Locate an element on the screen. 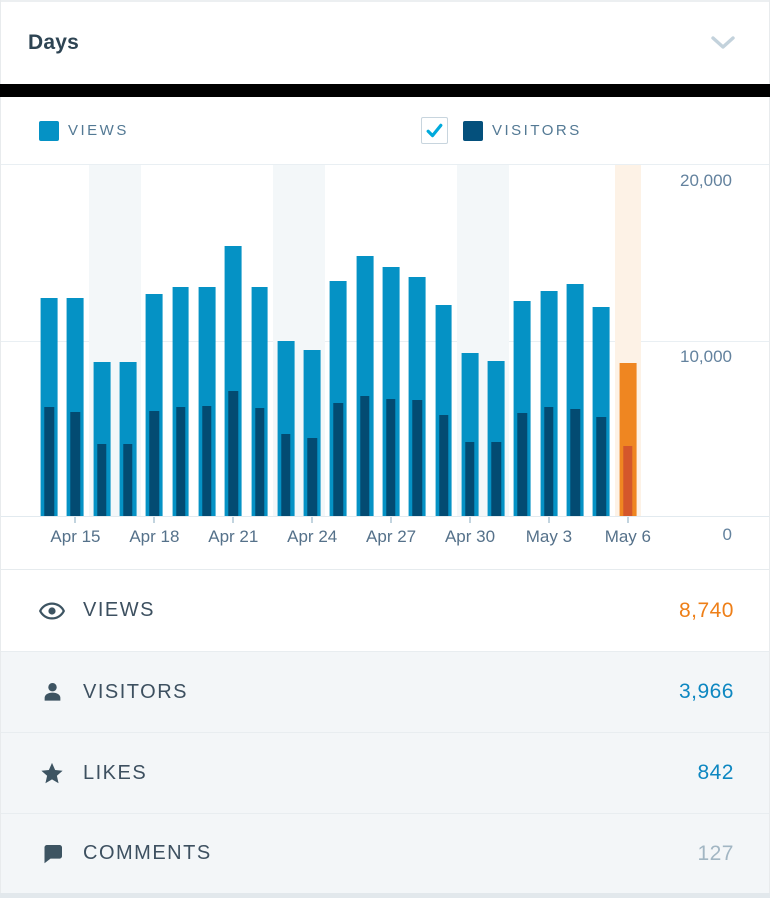  eye-icon is located at coordinates (52, 611).